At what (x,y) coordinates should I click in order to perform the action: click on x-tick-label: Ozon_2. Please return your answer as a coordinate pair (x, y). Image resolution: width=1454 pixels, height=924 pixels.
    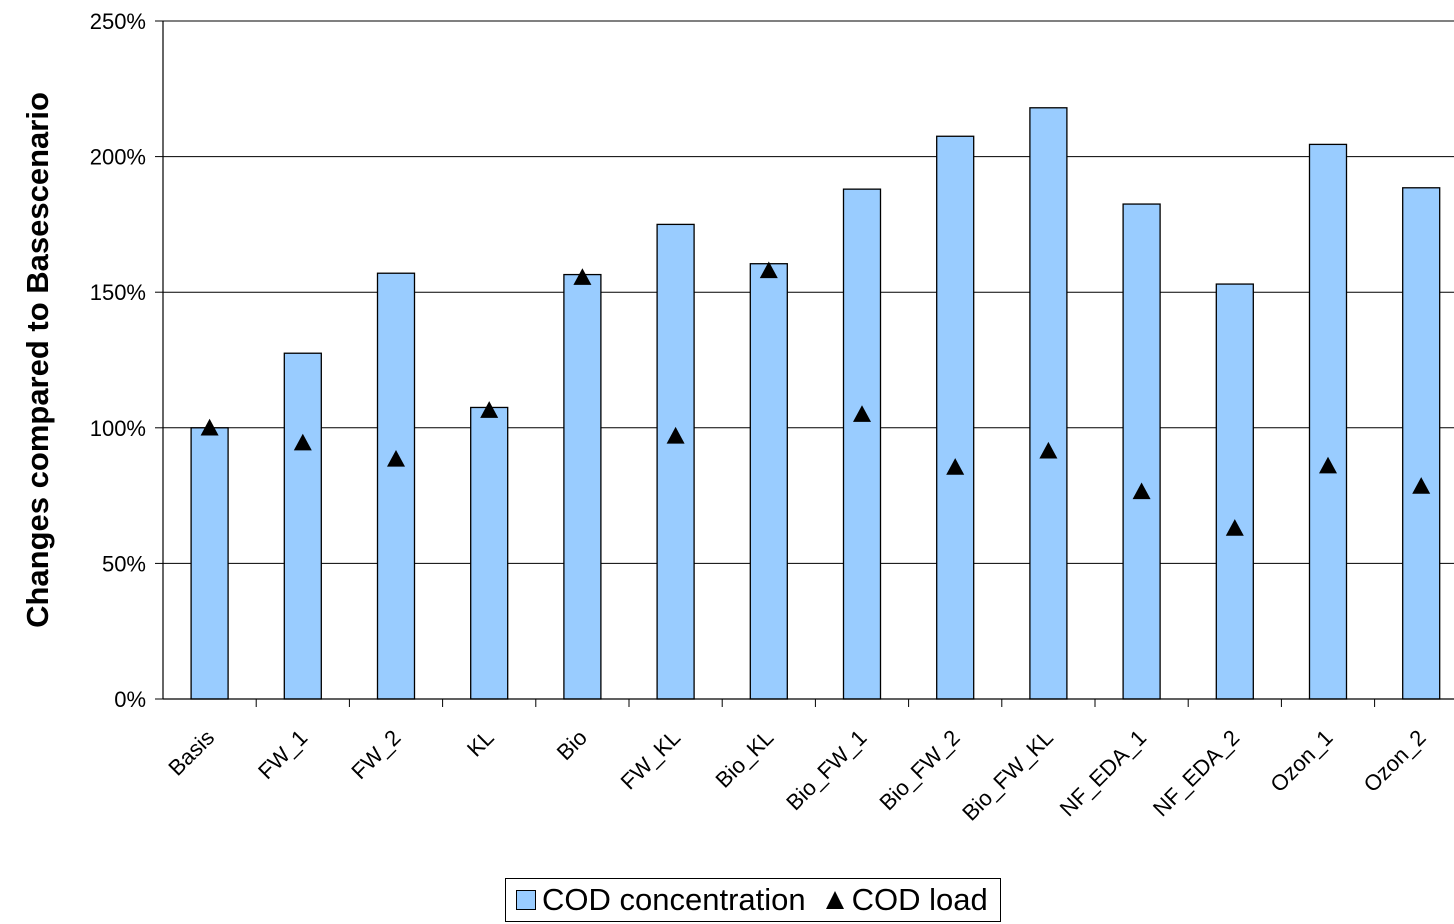
    Looking at the image, I should click on (1395, 761).